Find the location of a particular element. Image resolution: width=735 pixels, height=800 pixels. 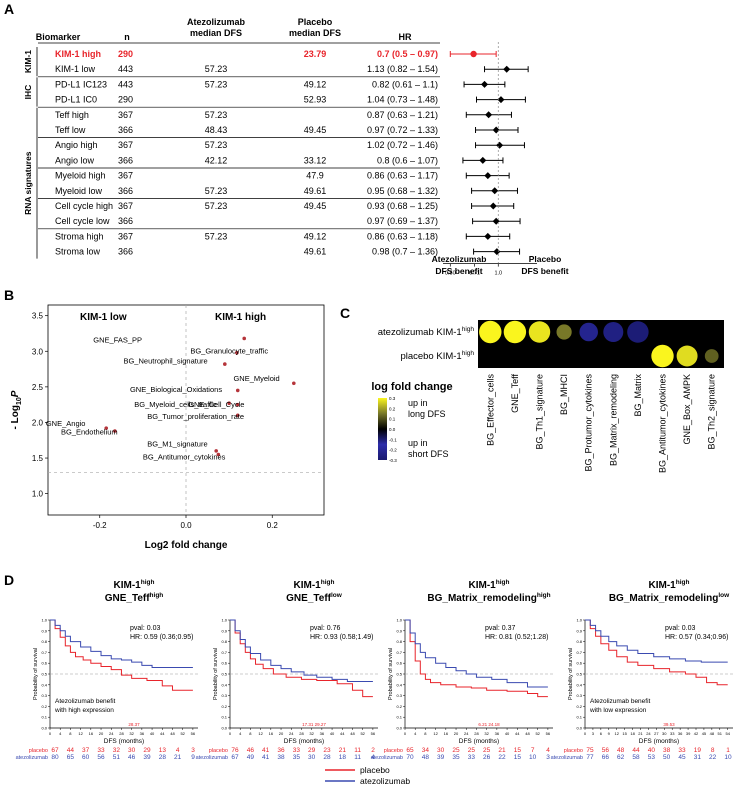

region-label-low: KIM-1 low is located at coordinates (103, 317).